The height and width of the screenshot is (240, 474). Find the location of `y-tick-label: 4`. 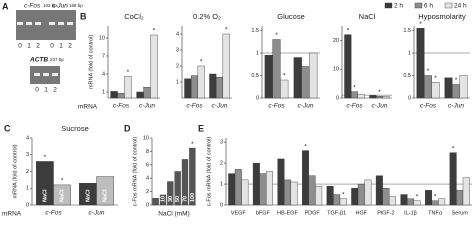

y-tick-label: 4 is located at coordinates (147, 179).